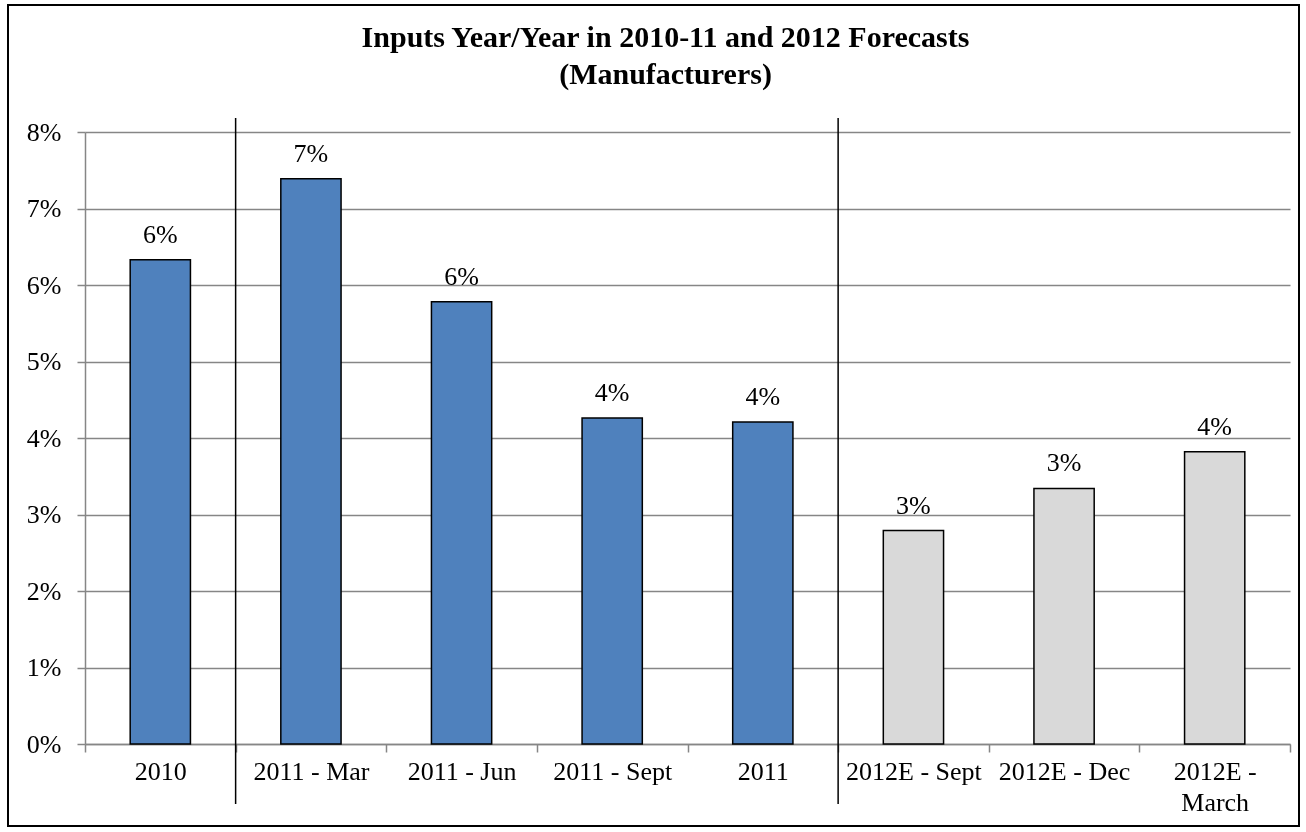 The width and height of the screenshot is (1306, 832). Describe the element at coordinates (665, 56) in the screenshot. I see `chart-title: Inputs Year/Year in 2010-11 and 2012 Forecasts (Manufacturers)` at that location.